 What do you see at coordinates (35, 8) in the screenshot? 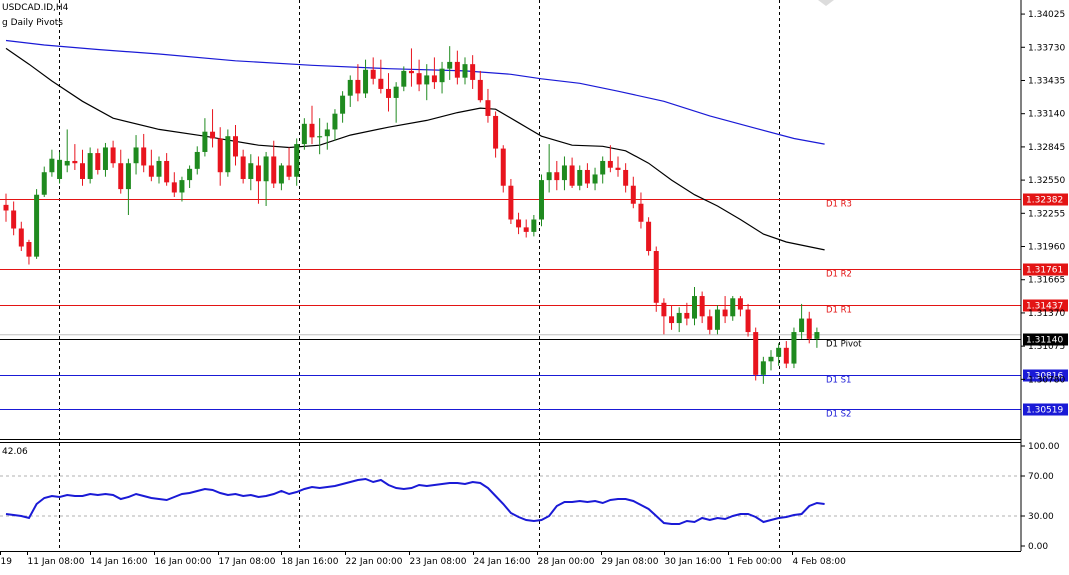
I see `symbol-title: USDCAD.ID,H4` at bounding box center [35, 8].